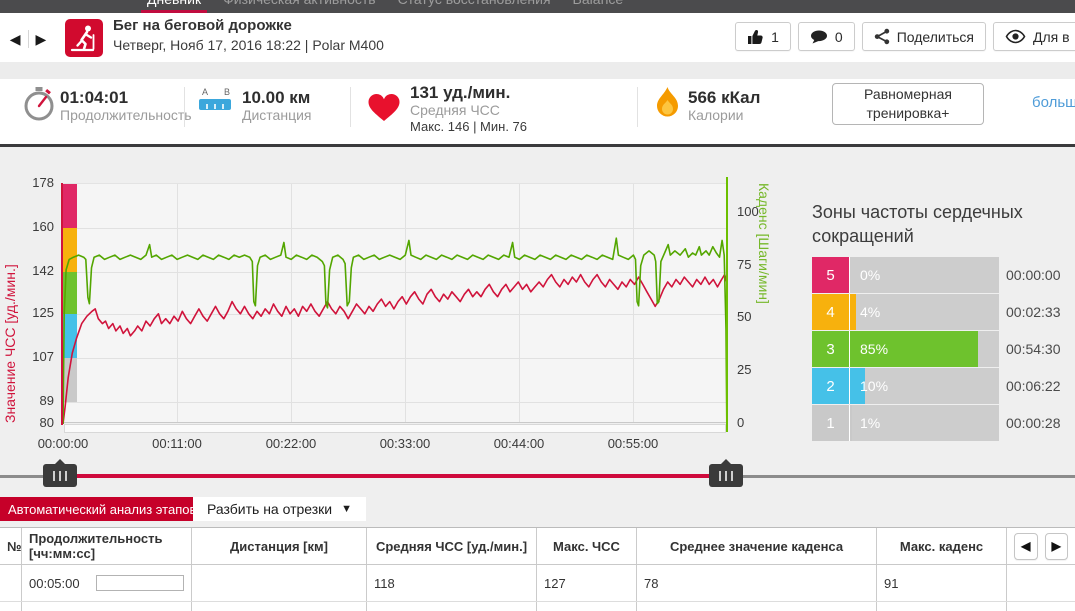 This screenshot has width=1075, height=611. I want to click on avg-hr-value: 131 уд./мин., so click(460, 92).